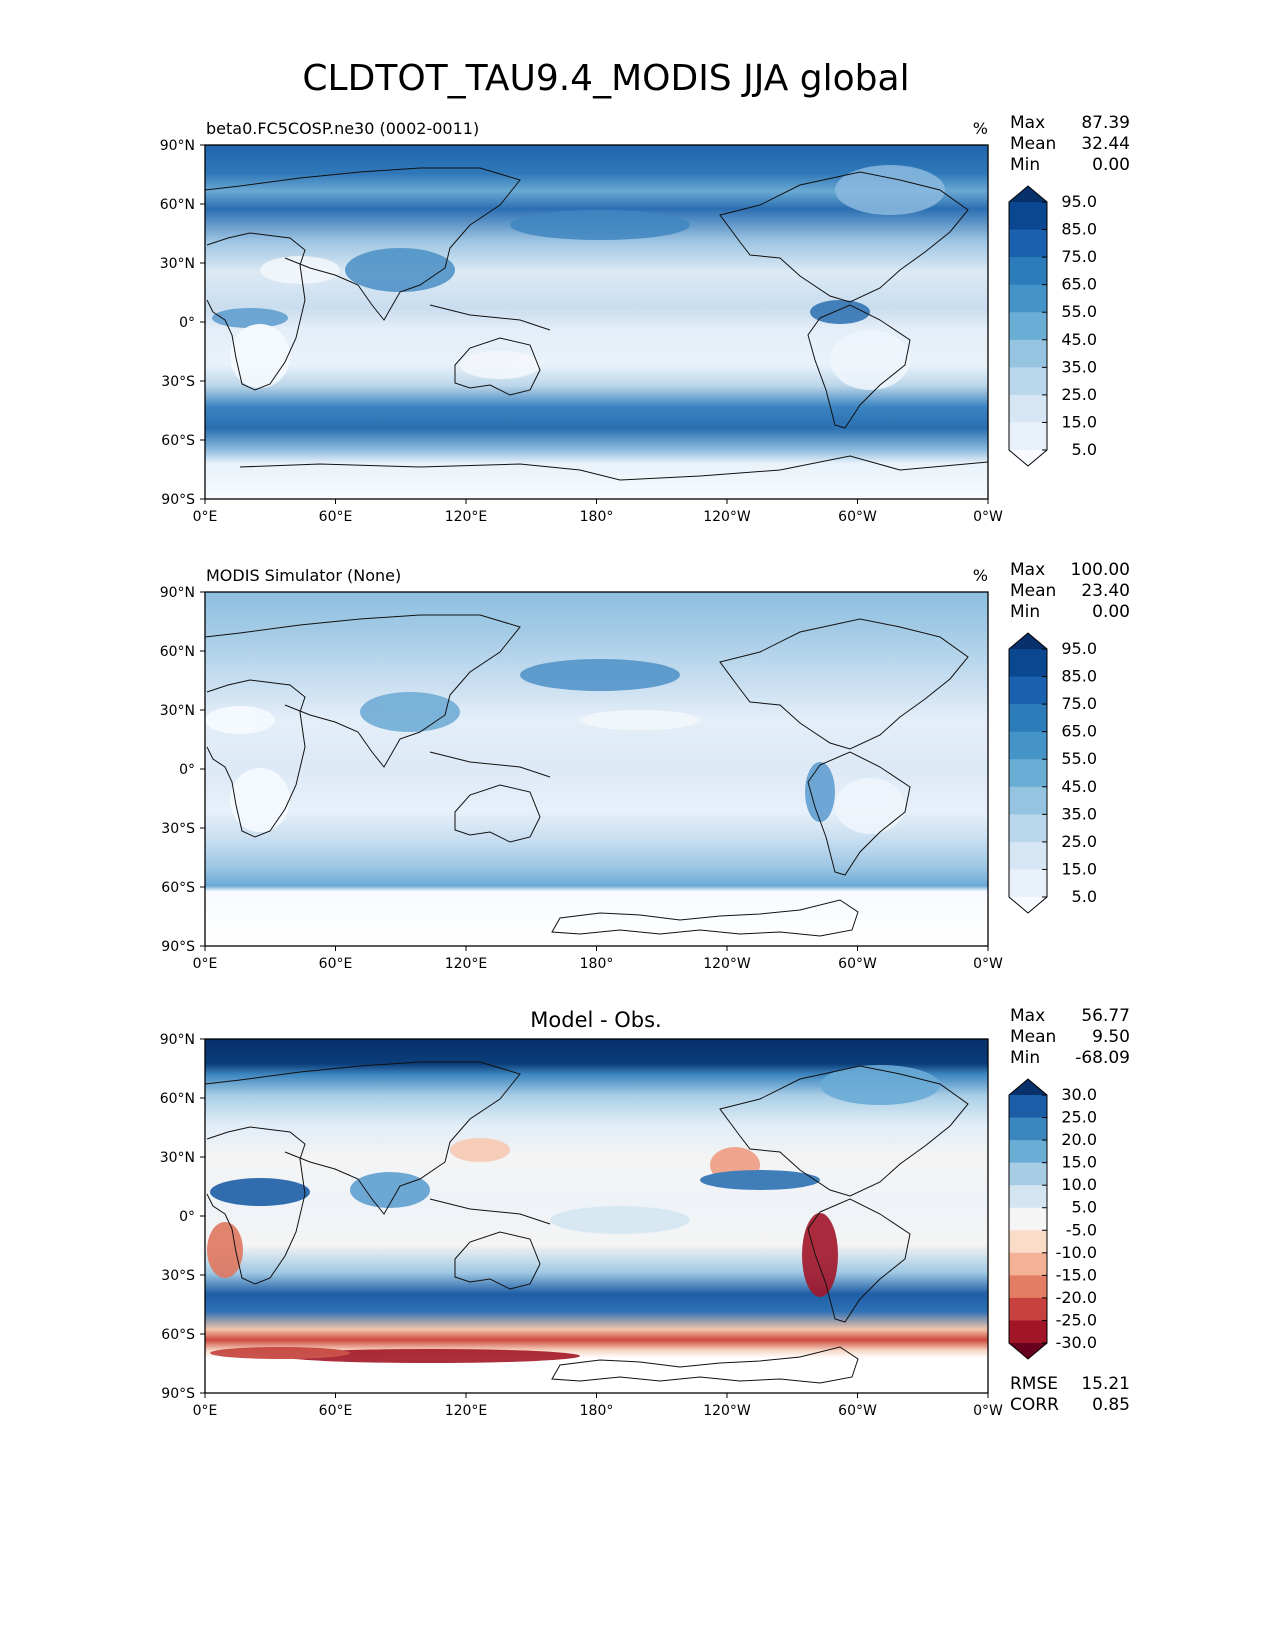  What do you see at coordinates (1079, 394) in the screenshot?
I see `colorbar-tick-label: 25.0` at bounding box center [1079, 394].